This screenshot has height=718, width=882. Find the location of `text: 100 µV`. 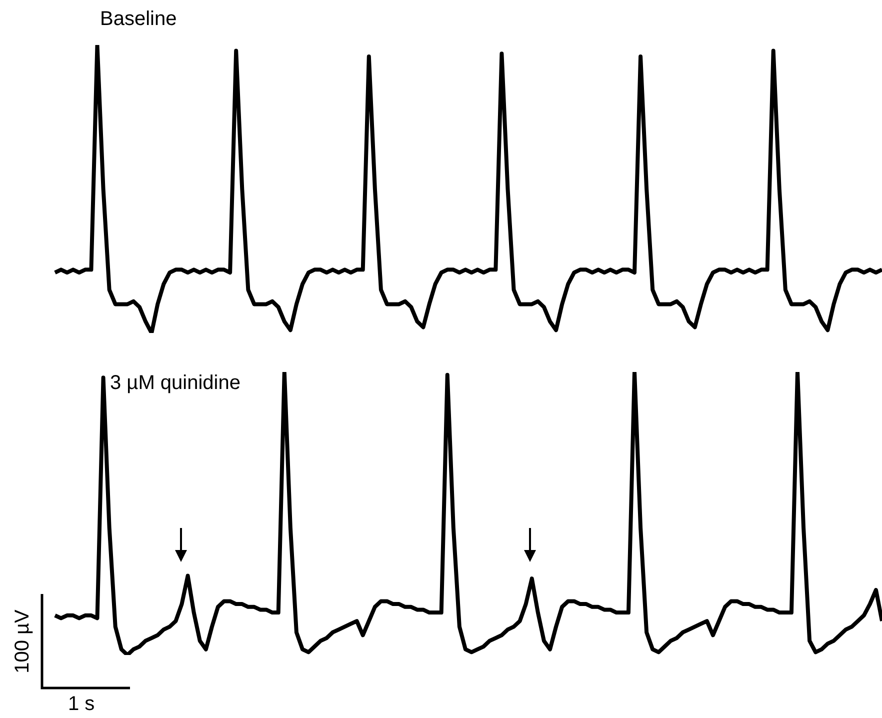

text: 100 µV is located at coordinates (23, 642).